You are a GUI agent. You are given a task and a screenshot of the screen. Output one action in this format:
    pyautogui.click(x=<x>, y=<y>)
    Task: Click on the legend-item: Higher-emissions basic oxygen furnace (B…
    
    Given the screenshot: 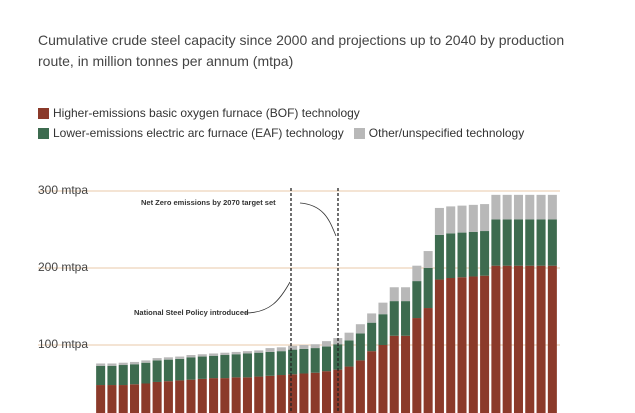 What is the action you would take?
    pyautogui.click(x=199, y=113)
    